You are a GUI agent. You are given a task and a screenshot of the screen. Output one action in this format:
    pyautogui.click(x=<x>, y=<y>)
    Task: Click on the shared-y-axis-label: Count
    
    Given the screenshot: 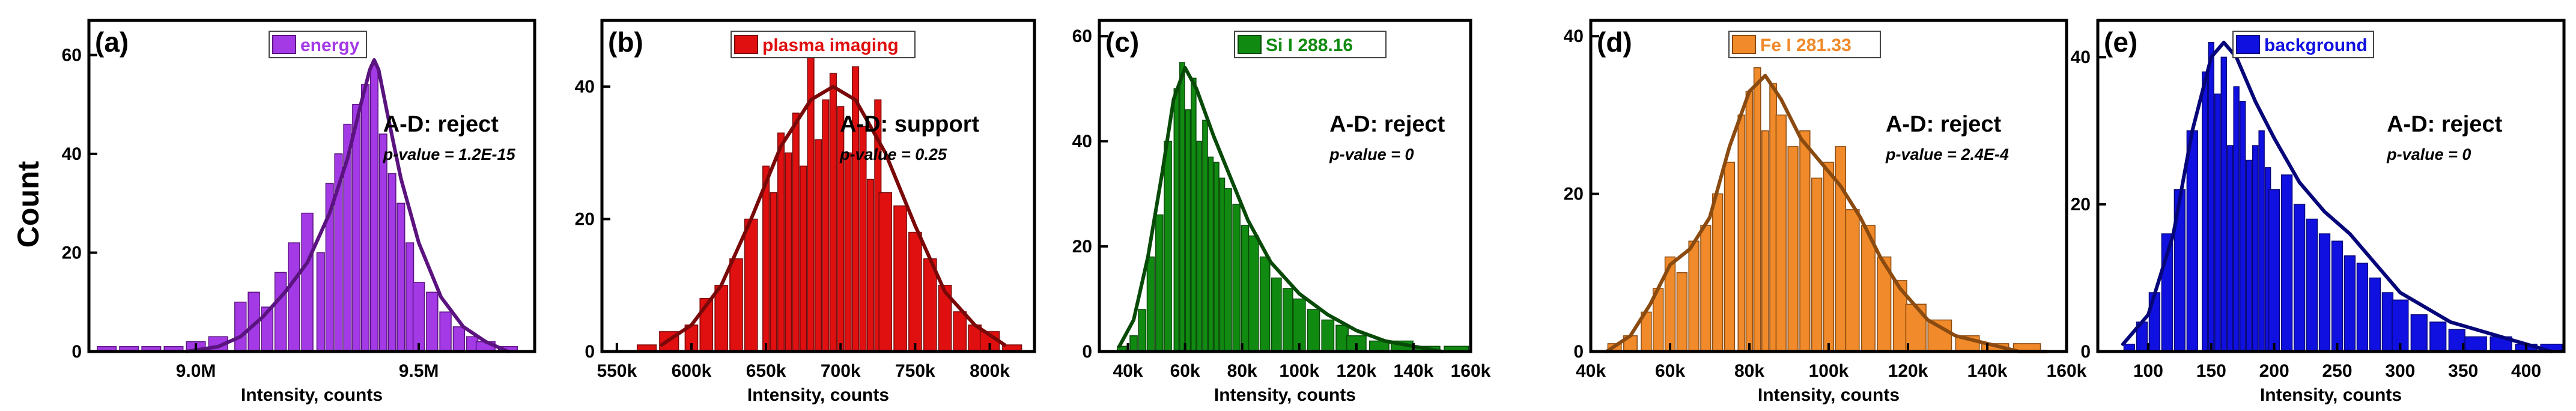 What is the action you would take?
    pyautogui.click(x=28, y=204)
    